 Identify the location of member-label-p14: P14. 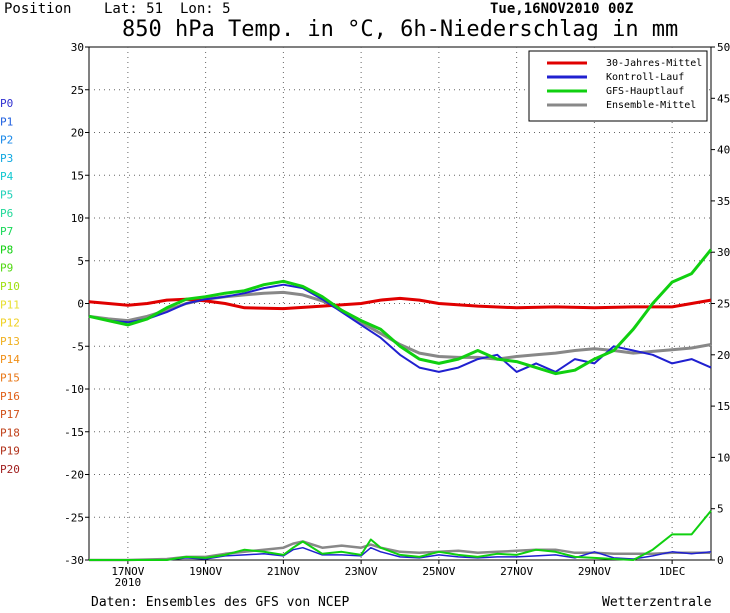
(10, 359).